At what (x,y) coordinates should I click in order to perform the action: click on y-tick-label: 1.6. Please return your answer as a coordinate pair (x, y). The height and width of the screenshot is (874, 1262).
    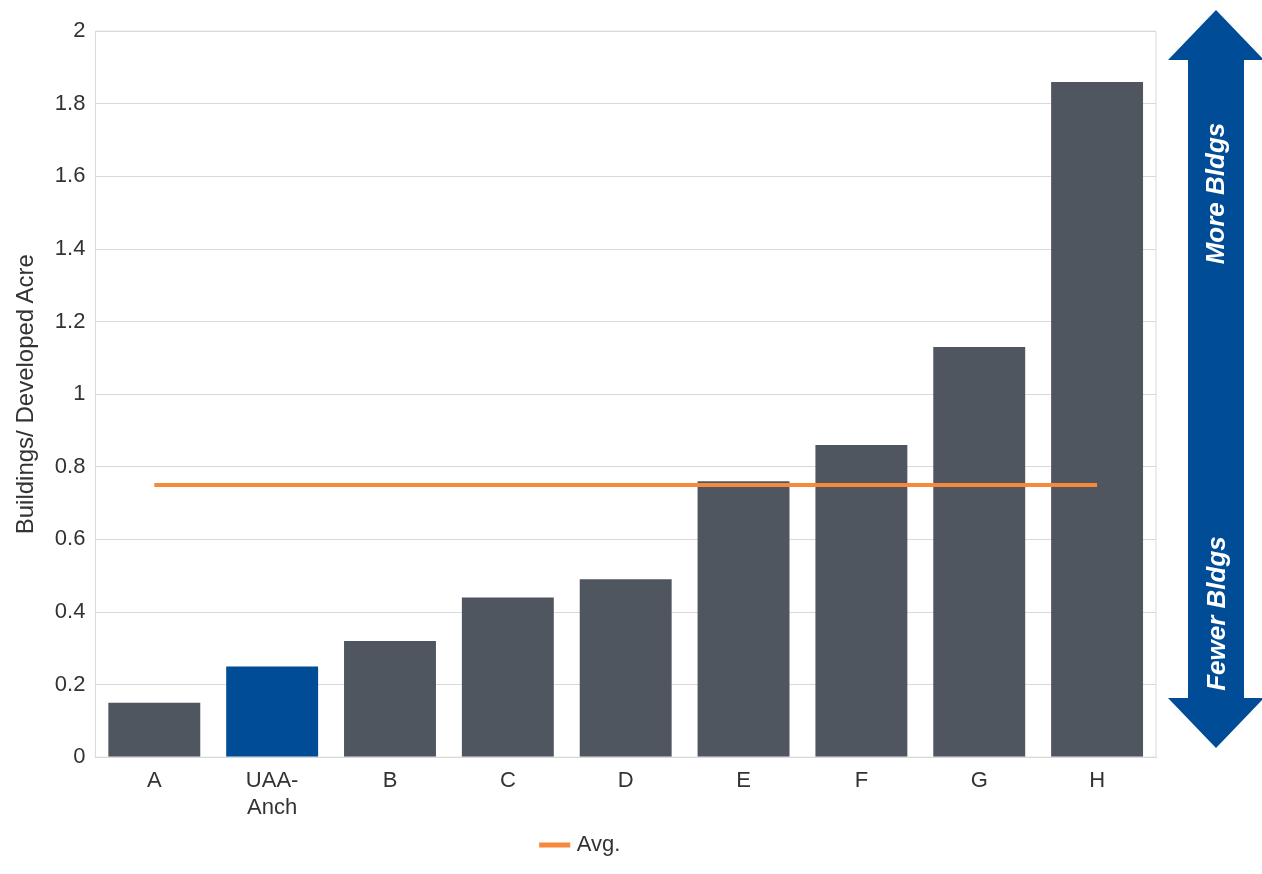
    Looking at the image, I should click on (70, 175).